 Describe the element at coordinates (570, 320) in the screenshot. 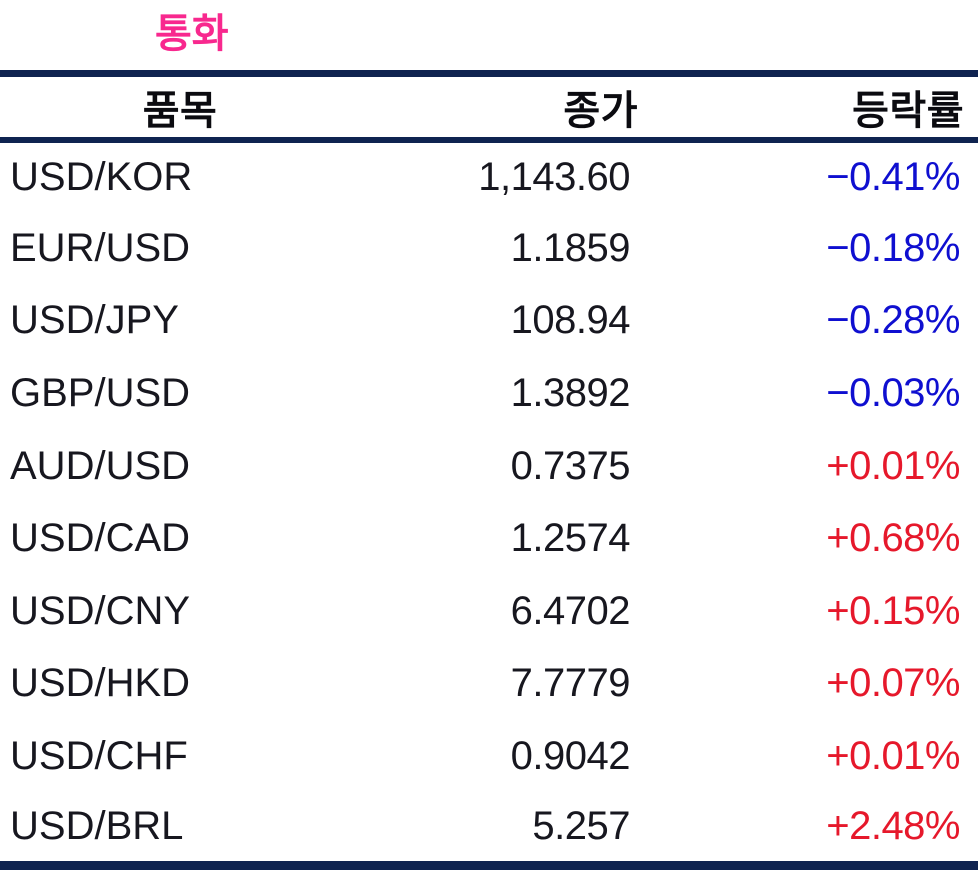

I see `close-cell: 108.94` at that location.